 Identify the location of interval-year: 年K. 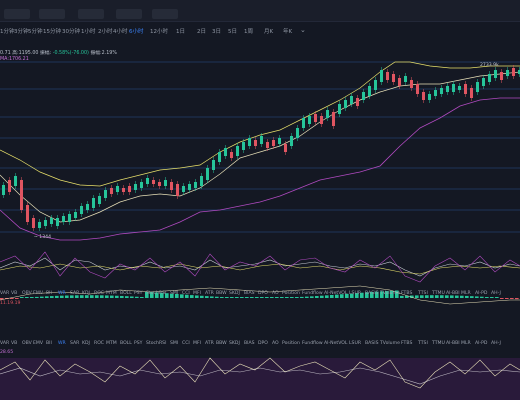
(288, 32).